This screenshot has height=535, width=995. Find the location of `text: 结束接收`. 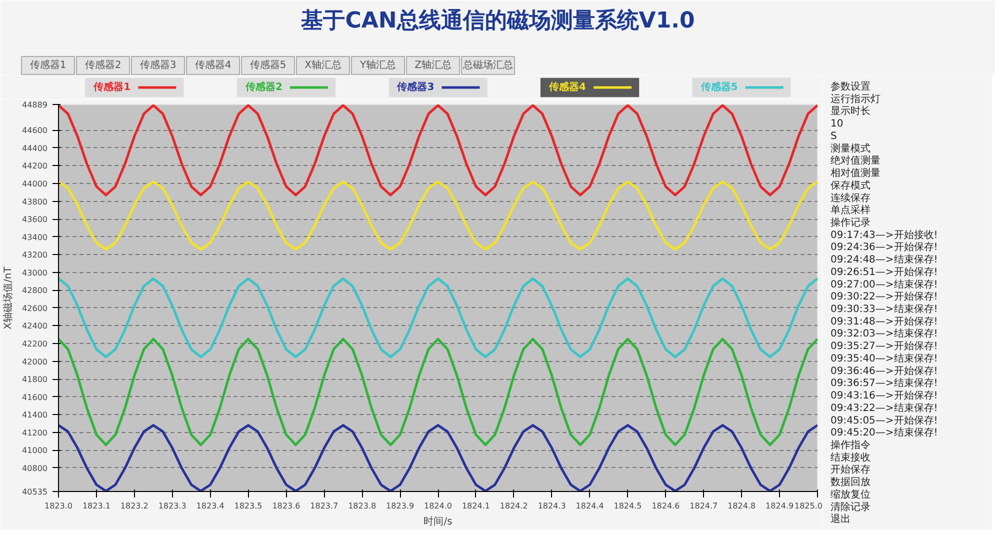

text: 结束接收 is located at coordinates (850, 457).